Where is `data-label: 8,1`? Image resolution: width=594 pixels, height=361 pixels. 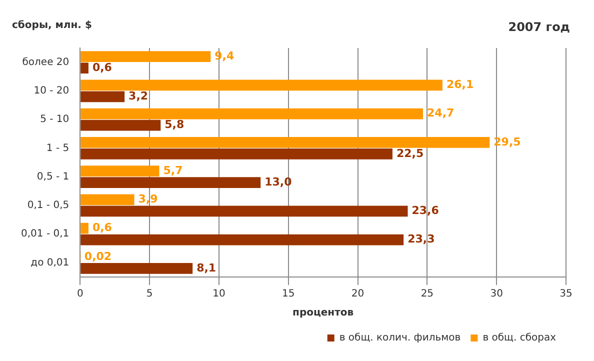
data-label: 8,1 is located at coordinates (206, 267).